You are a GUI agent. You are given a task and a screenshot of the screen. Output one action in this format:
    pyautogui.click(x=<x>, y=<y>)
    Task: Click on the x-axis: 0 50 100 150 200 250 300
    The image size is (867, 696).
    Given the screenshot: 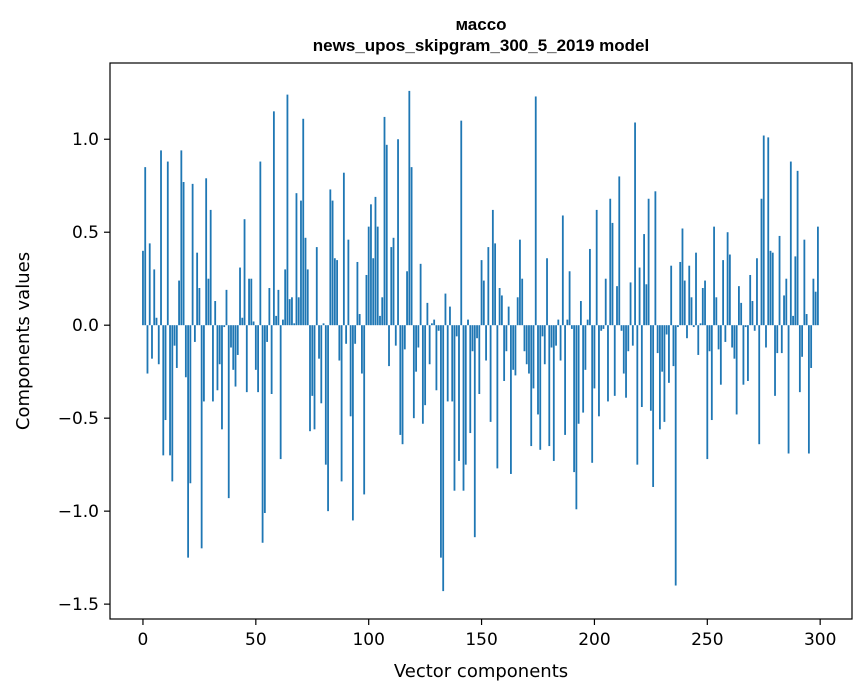 What is the action you would take?
    pyautogui.click(x=487, y=634)
    